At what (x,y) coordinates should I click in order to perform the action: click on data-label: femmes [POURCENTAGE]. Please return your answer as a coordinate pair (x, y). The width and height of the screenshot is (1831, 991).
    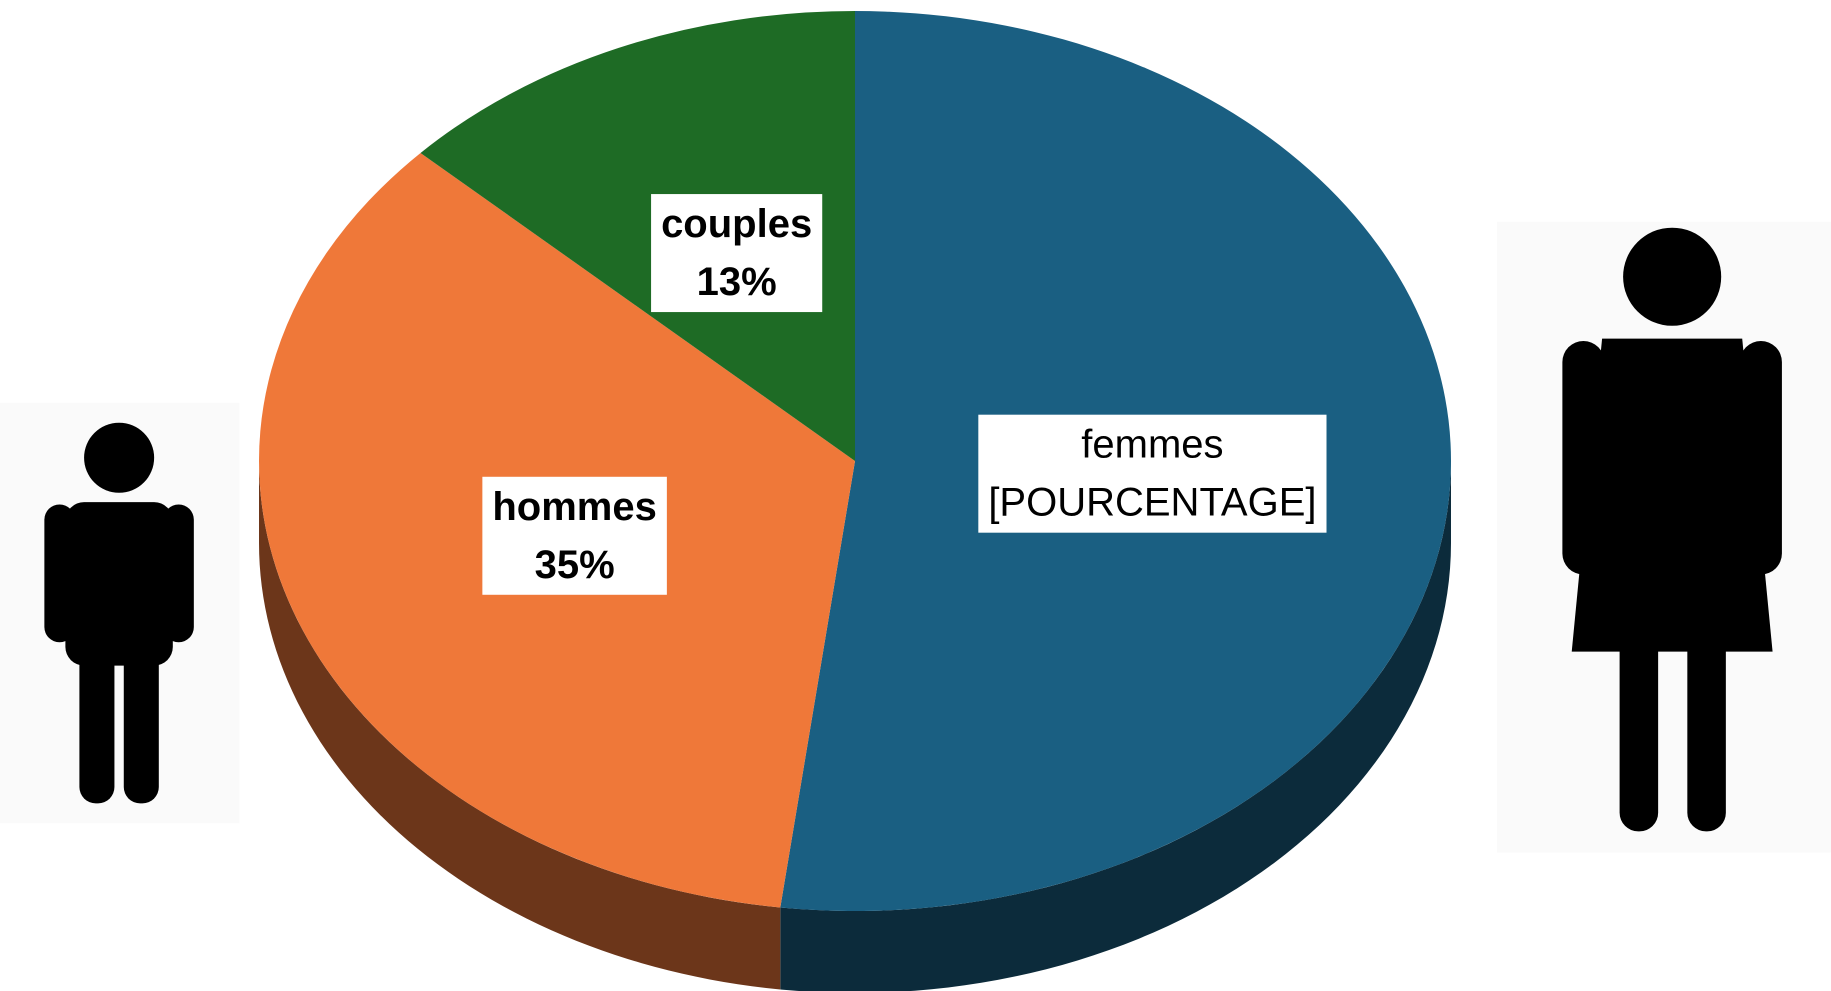
    Looking at the image, I should click on (1152, 473).